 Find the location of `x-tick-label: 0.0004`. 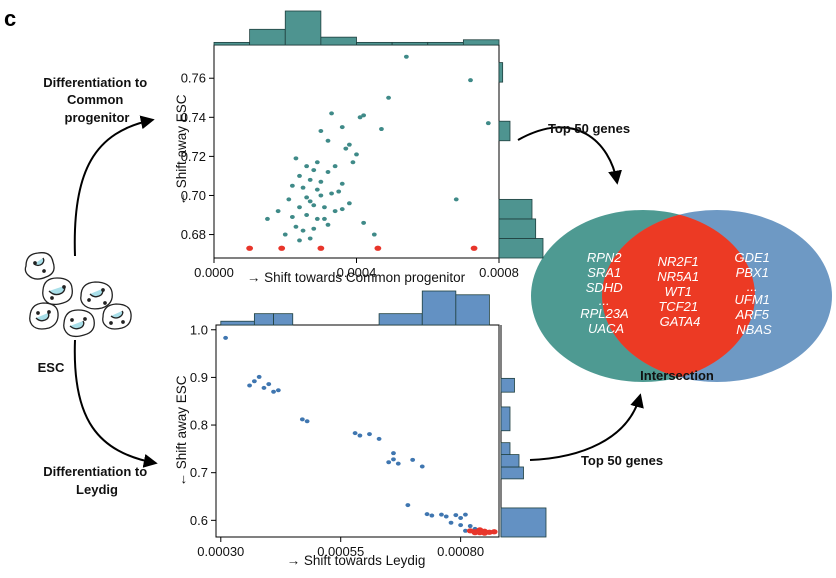

x-tick-label: 0.0004 is located at coordinates (357, 272).